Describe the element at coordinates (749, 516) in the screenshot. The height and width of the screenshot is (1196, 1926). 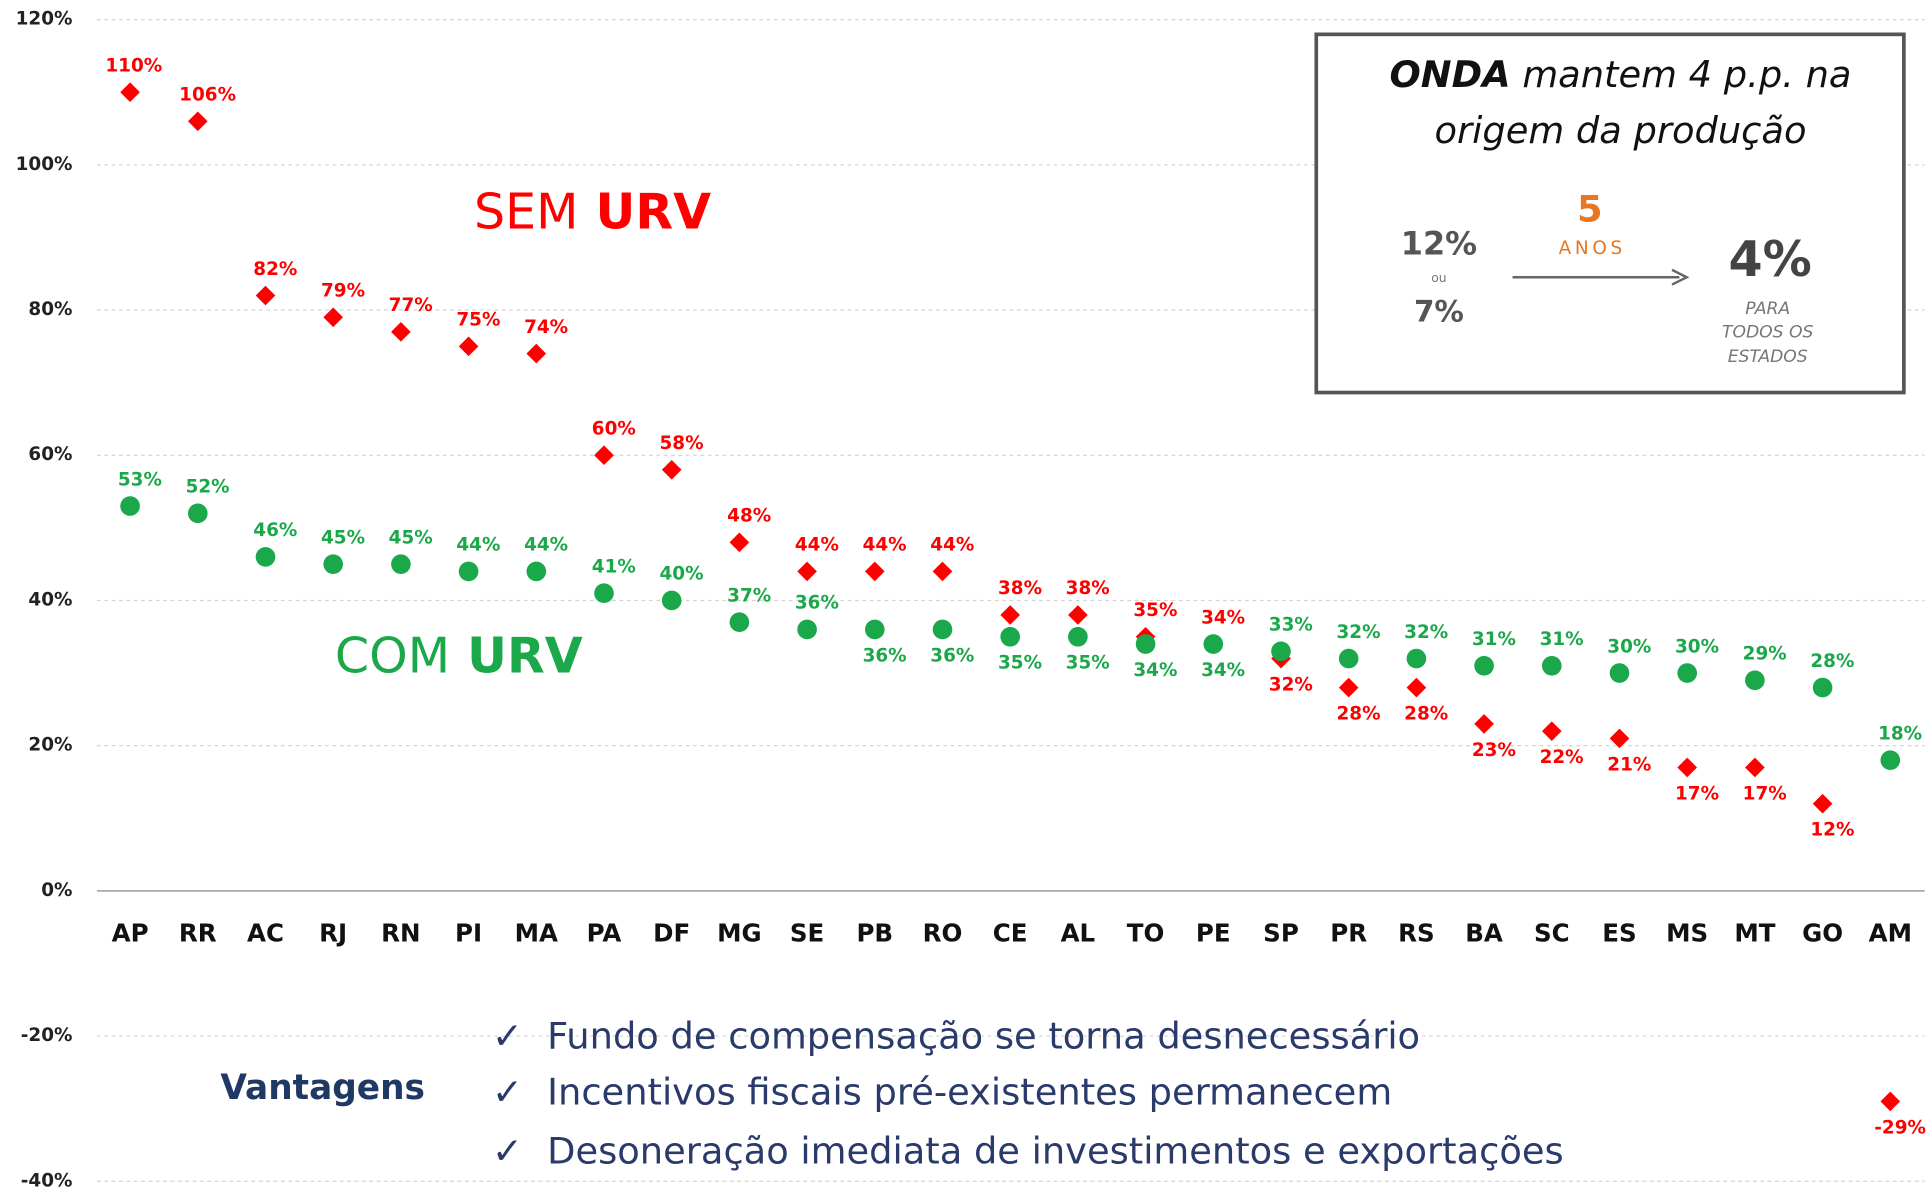
I see `data-label: 48%` at that location.